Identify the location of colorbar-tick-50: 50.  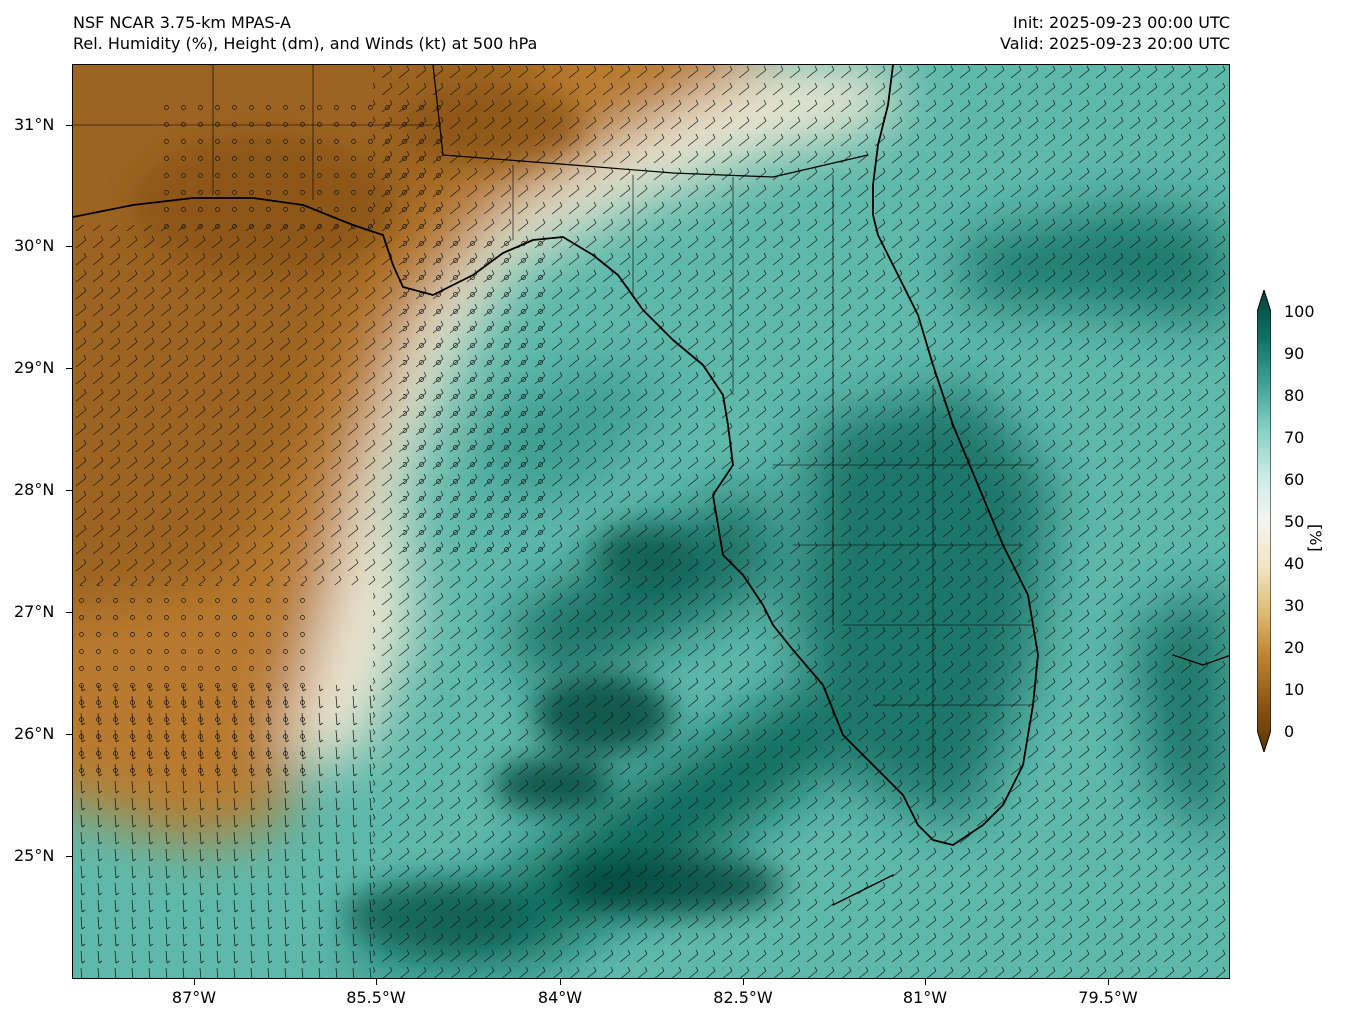
(1294, 521).